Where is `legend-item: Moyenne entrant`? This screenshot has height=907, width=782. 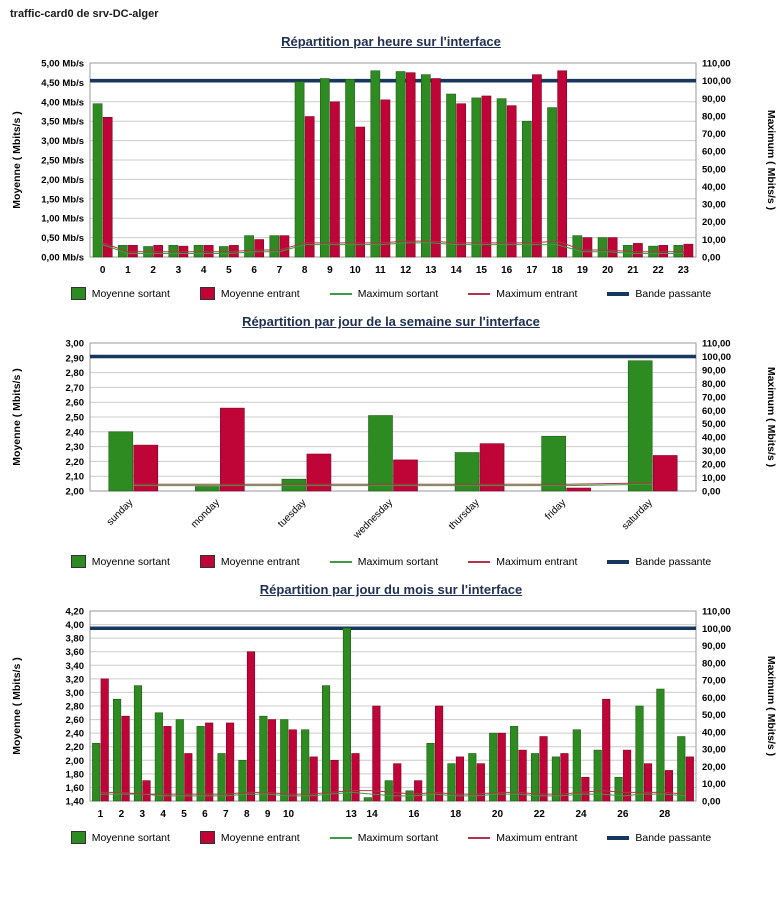
legend-item: Moyenne entrant is located at coordinates (249, 293).